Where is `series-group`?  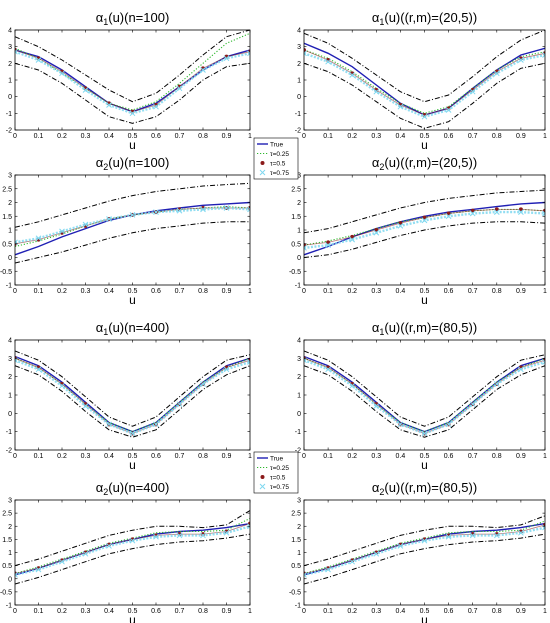
series-group is located at coordinates (132, 223).